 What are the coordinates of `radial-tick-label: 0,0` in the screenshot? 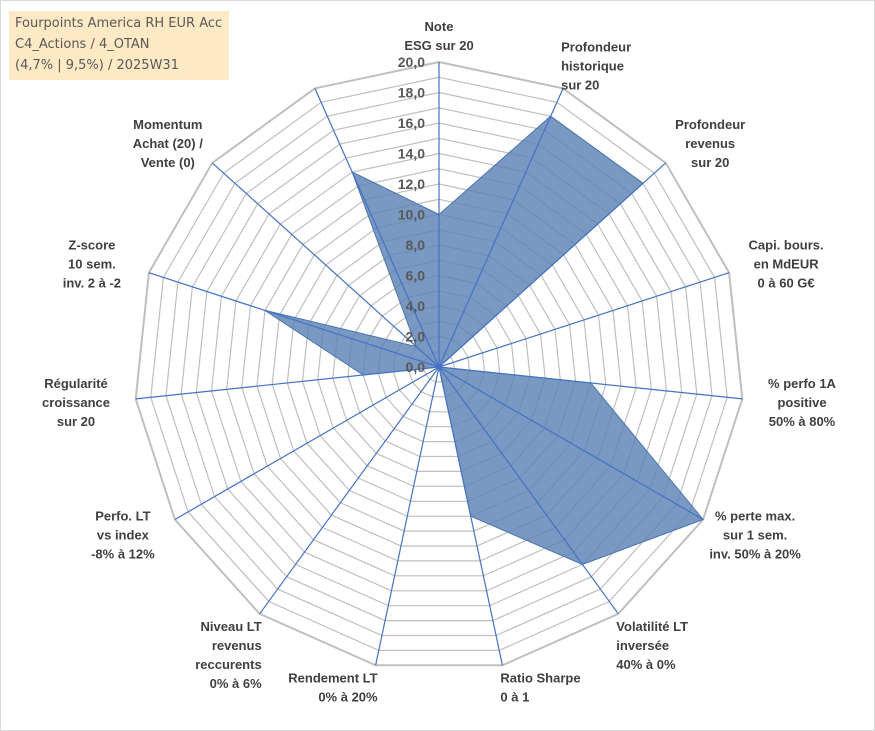 It's located at (416, 367).